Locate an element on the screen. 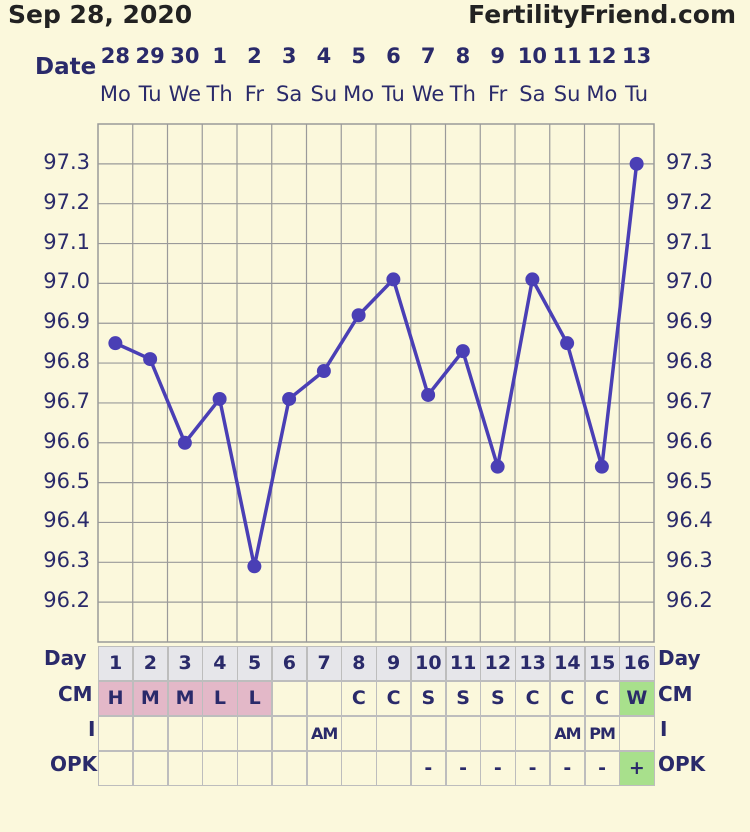 This screenshot has width=750, height=832. temperature-tick-label-left: 96.7 is located at coordinates (66, 400).